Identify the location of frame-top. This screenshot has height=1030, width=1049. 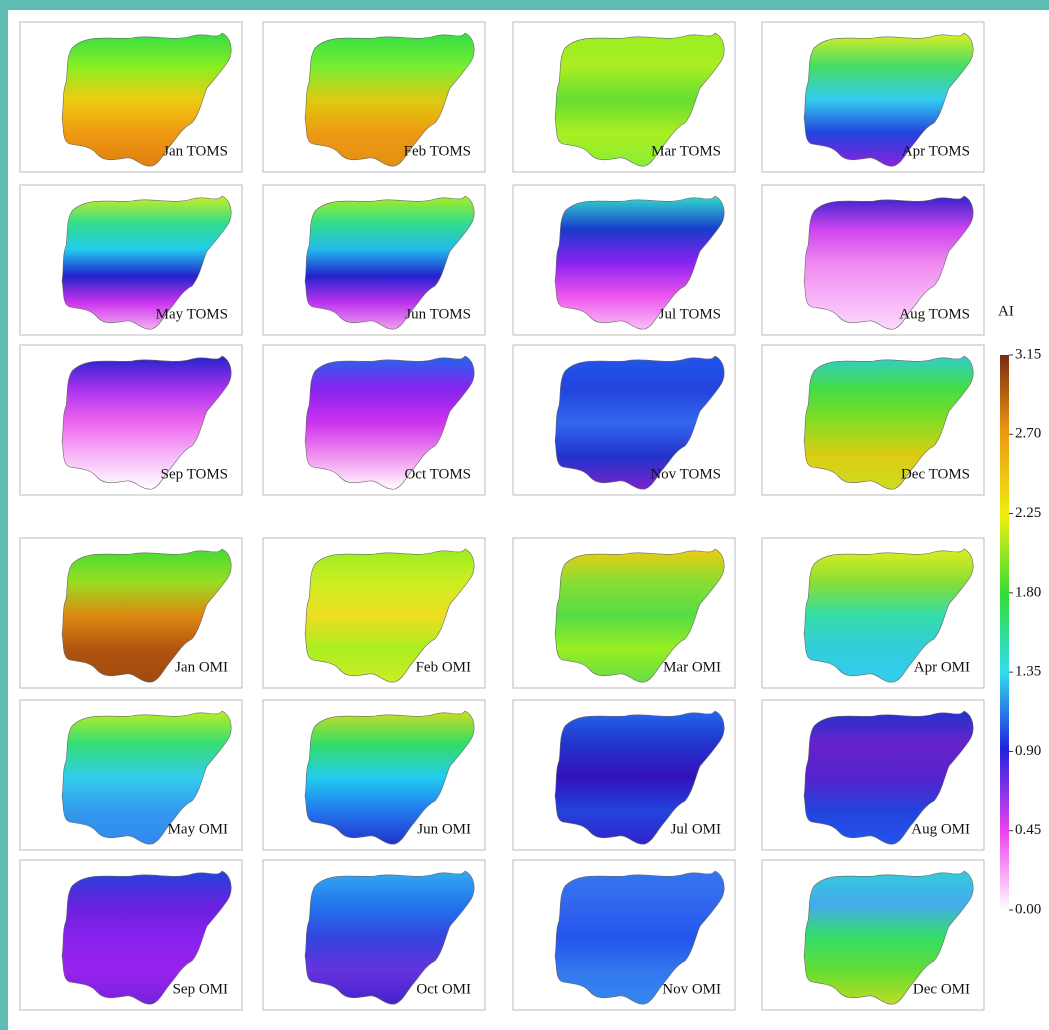
(524, 5).